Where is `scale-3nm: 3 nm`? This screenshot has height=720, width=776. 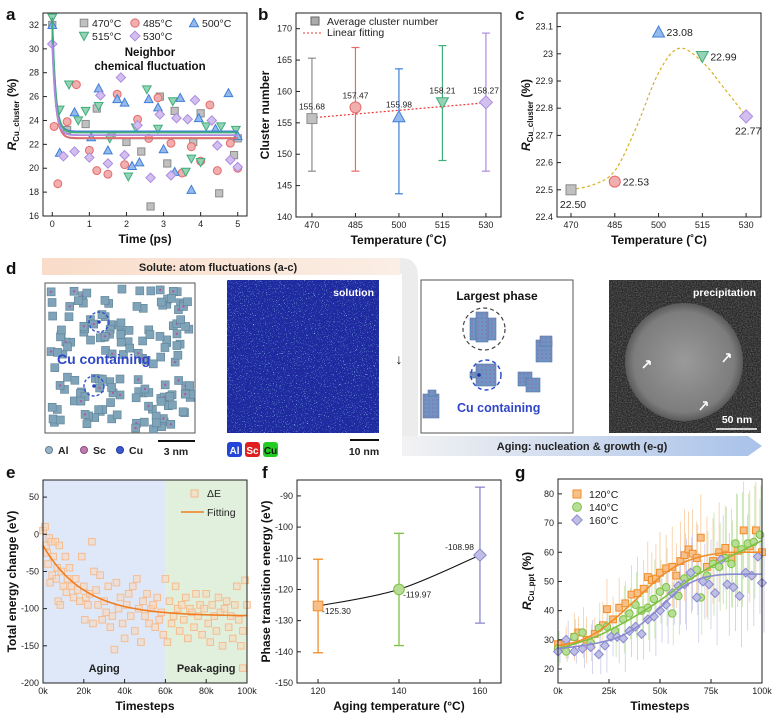 scale-3nm: 3 nm is located at coordinates (176, 452).